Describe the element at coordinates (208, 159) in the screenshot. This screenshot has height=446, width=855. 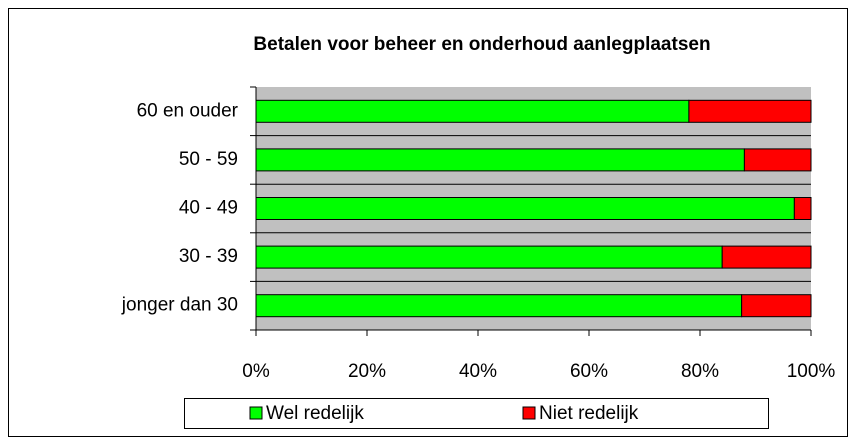
I see `y-tick-label: 50 - 59` at that location.